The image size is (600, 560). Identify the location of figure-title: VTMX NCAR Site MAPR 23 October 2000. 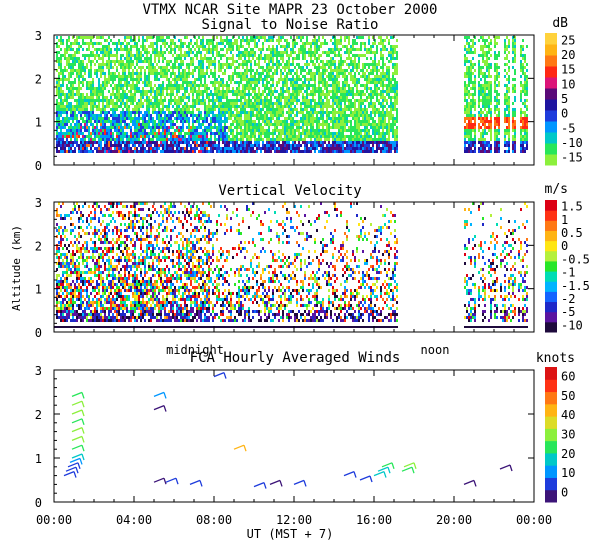
(289, 10).